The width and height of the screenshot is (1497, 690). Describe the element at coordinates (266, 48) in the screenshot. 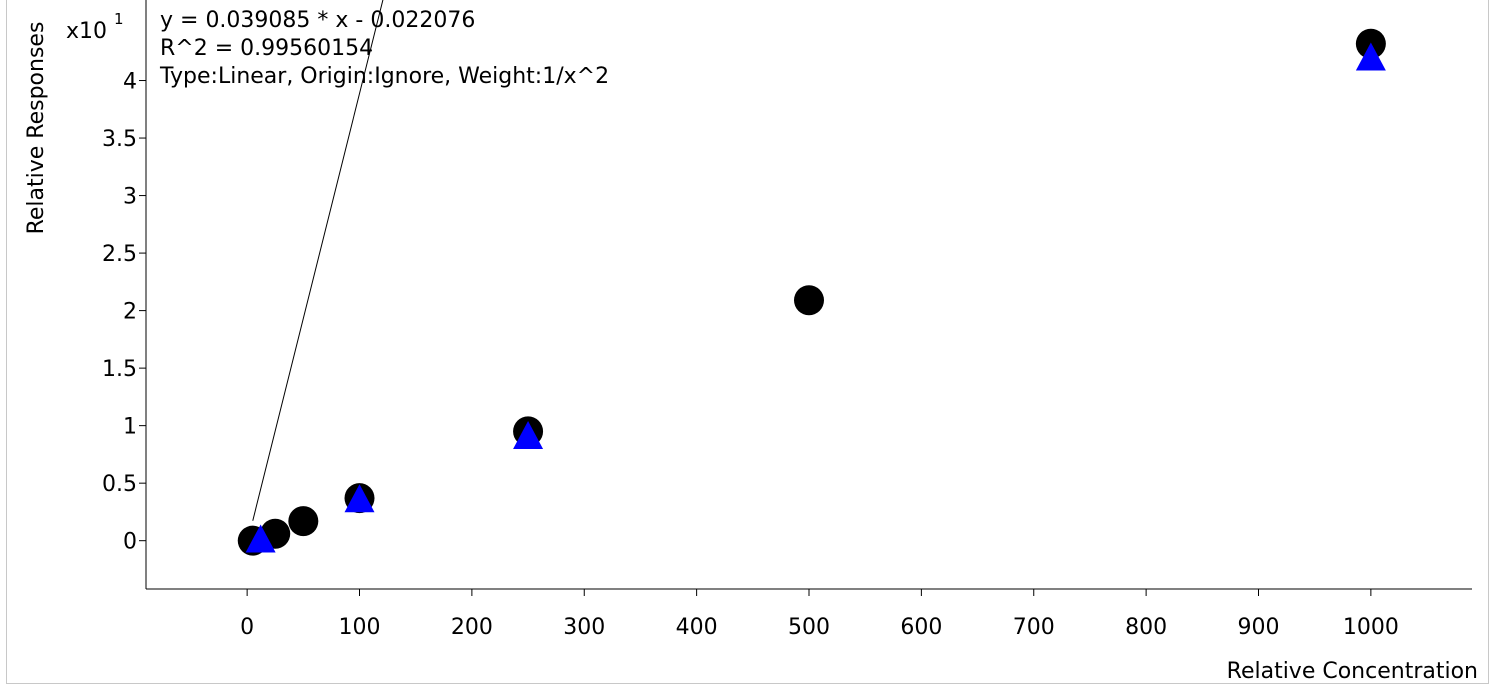

I see `annotation-r-squared: R^2 = 0.99560154` at that location.